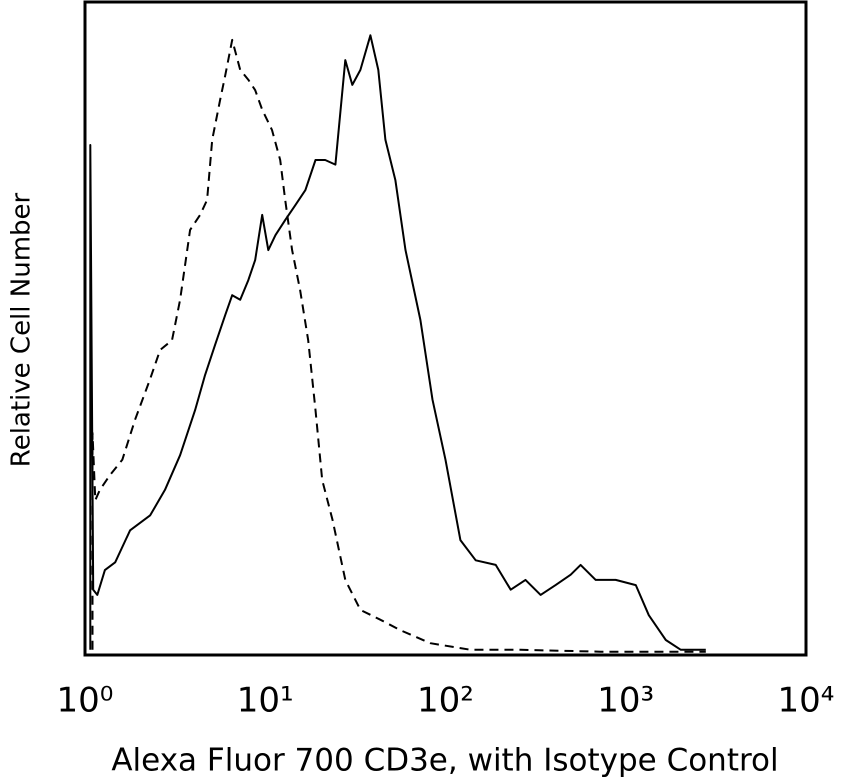 Image resolution: width=863 pixels, height=779 pixels. What do you see at coordinates (22, 329) in the screenshot?
I see `y-axis-label: Relative Cell Number` at bounding box center [22, 329].